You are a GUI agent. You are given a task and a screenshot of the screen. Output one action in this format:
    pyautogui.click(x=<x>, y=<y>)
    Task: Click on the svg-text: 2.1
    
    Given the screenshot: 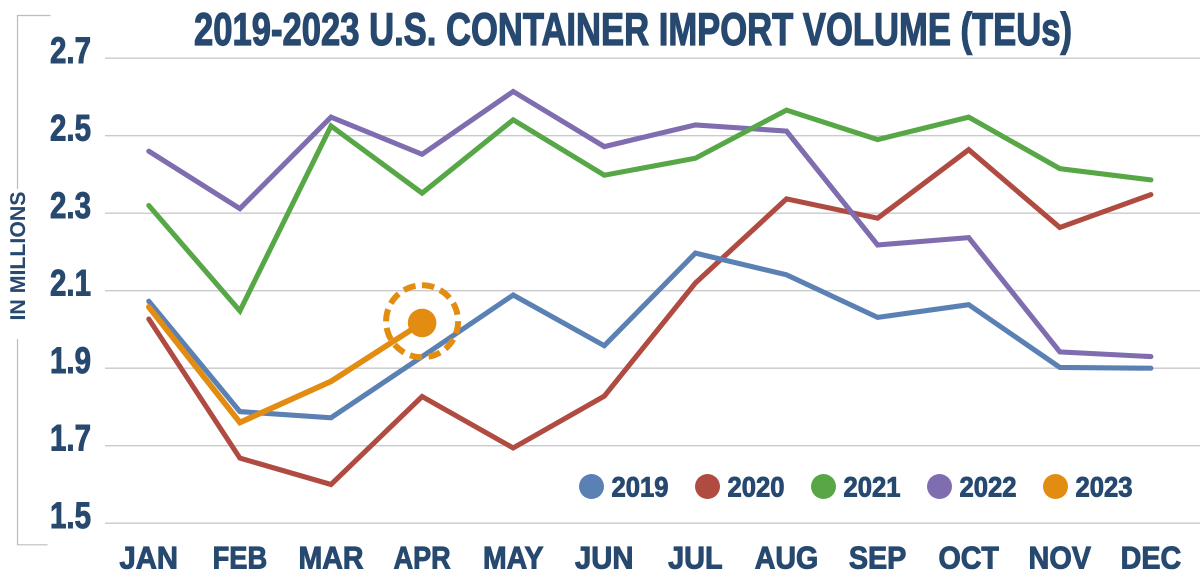 What is the action you would take?
    pyautogui.click(x=70, y=283)
    